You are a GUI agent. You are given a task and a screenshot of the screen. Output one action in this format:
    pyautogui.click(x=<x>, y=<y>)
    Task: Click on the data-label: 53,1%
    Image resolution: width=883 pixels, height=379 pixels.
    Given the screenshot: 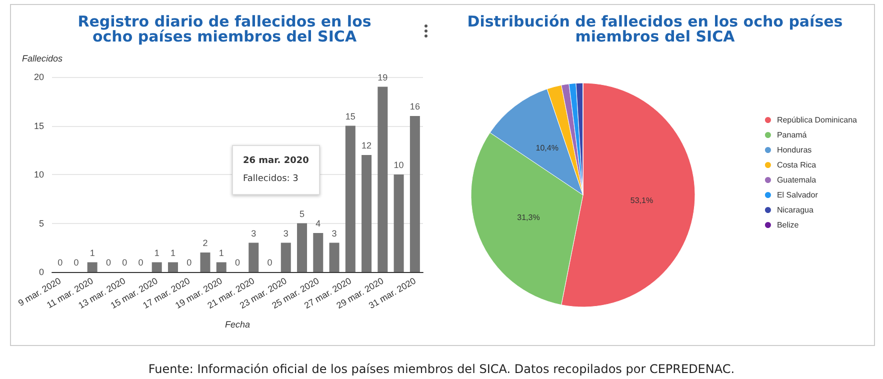 What is the action you would take?
    pyautogui.click(x=642, y=201)
    